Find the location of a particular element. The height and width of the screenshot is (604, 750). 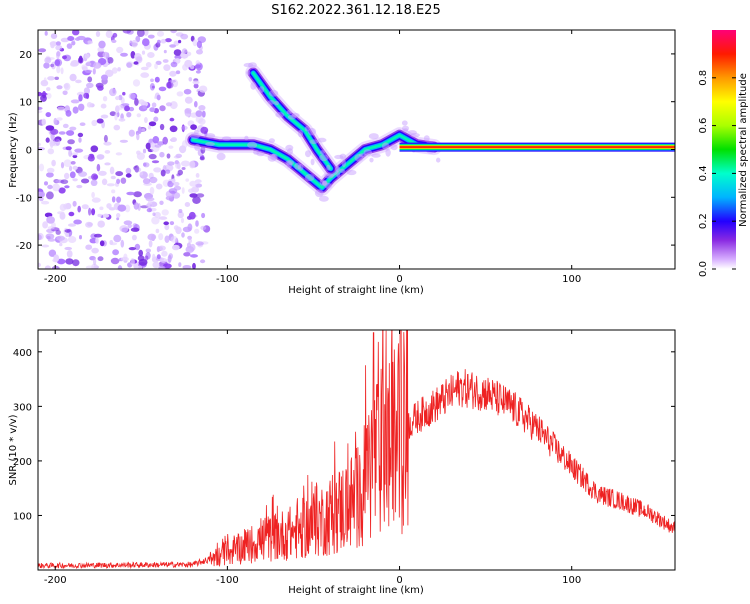

colorbar-tick-label: 0.4 is located at coordinates (703, 173).